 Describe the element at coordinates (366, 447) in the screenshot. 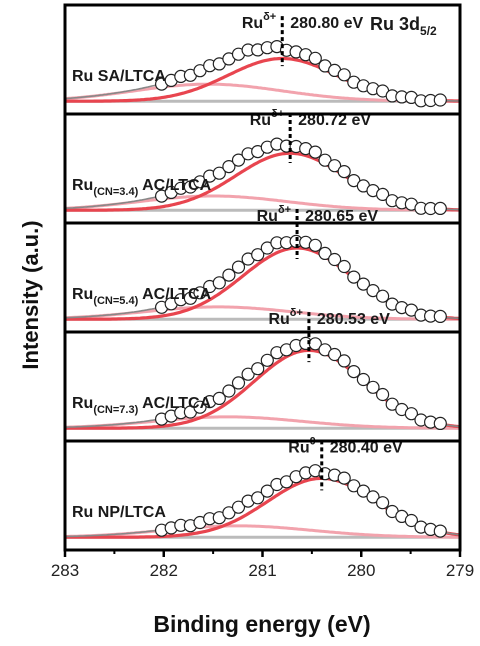

I see `peak-energy-label: 280.40 eV` at that location.